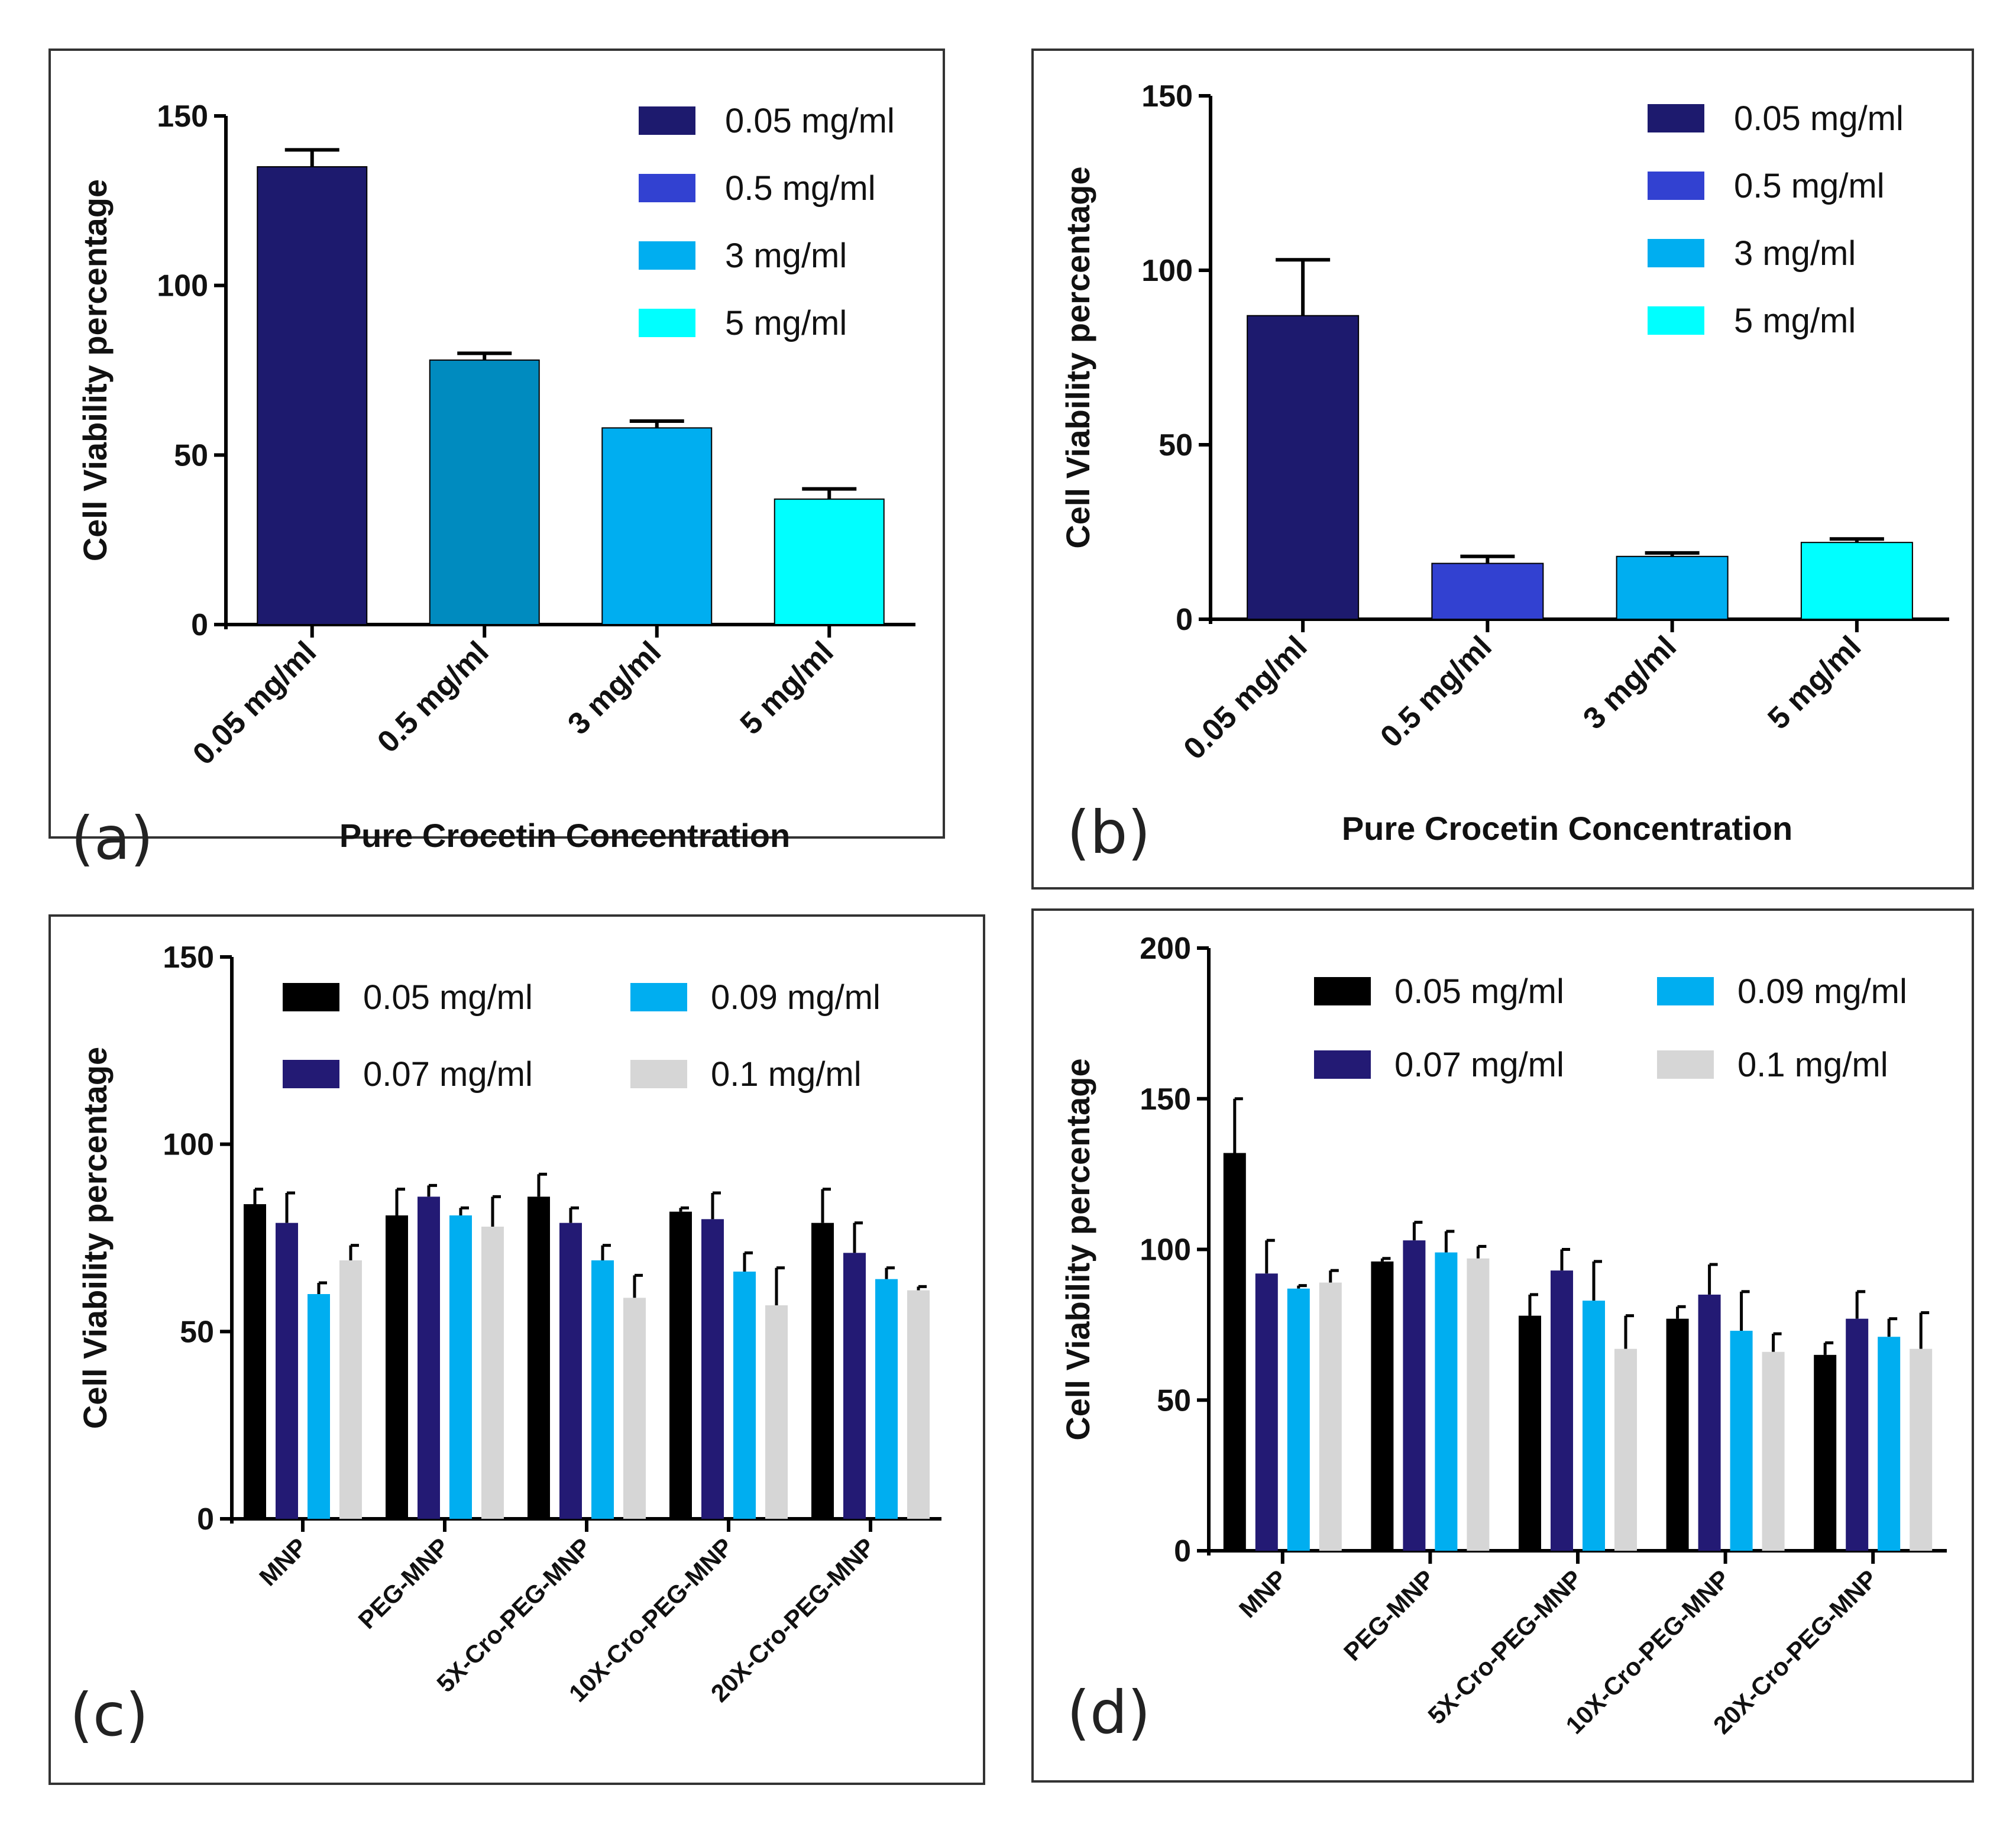  Describe the element at coordinates (1109, 1713) in the screenshot. I see `panel-letter: (d)` at that location.